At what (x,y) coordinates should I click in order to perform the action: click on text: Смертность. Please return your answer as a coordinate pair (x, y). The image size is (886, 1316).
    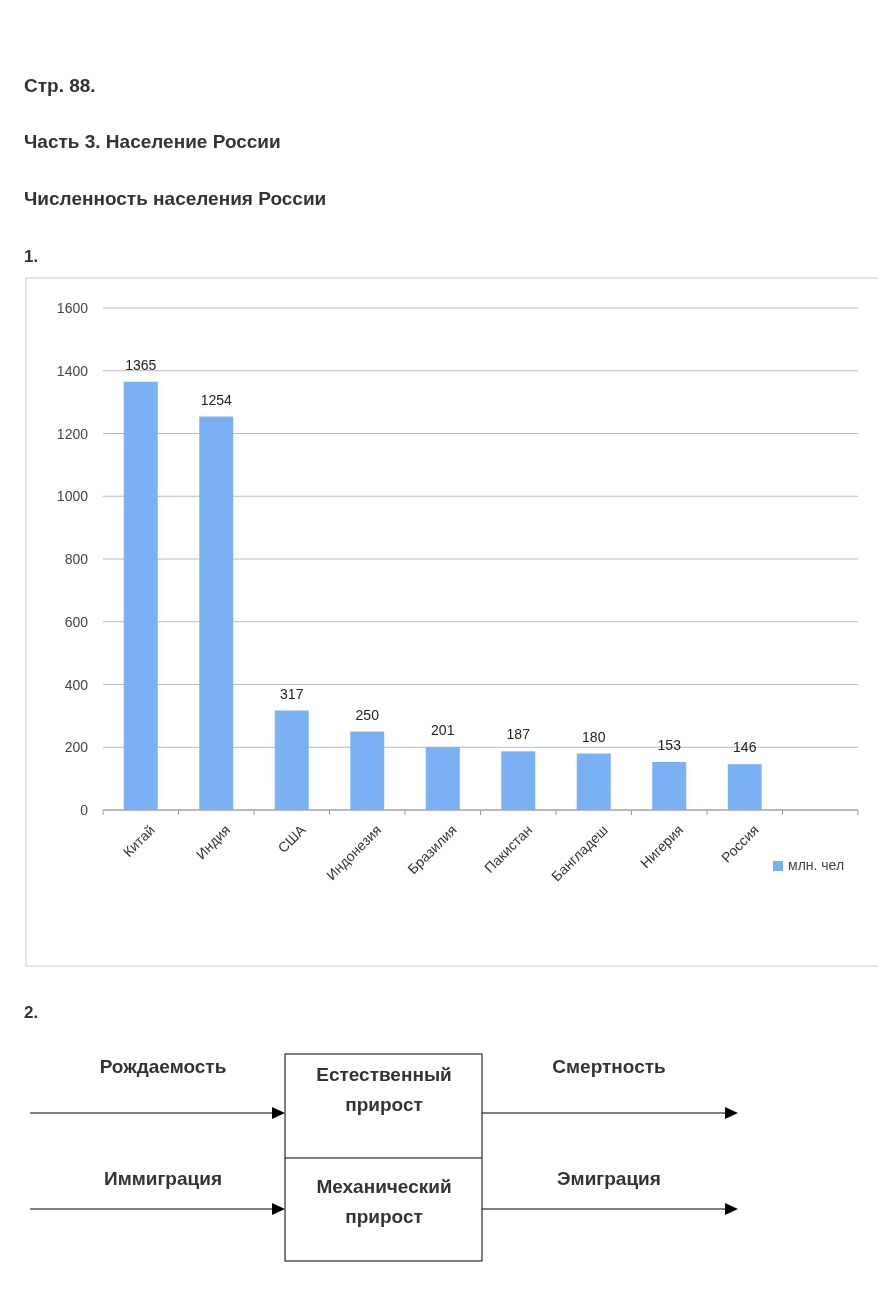
    Looking at the image, I should click on (609, 1066).